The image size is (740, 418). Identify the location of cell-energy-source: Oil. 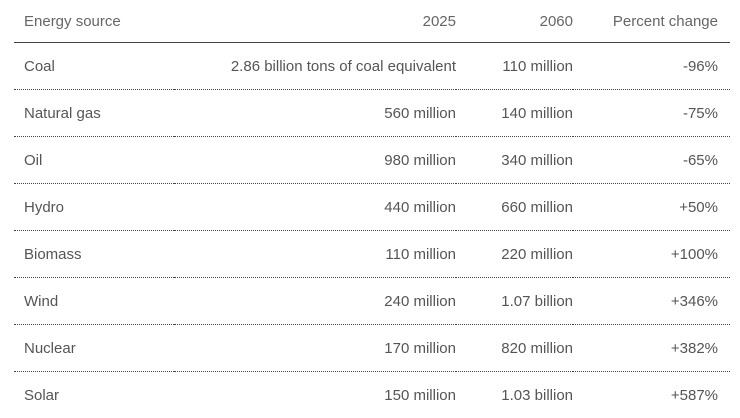
(94, 160).